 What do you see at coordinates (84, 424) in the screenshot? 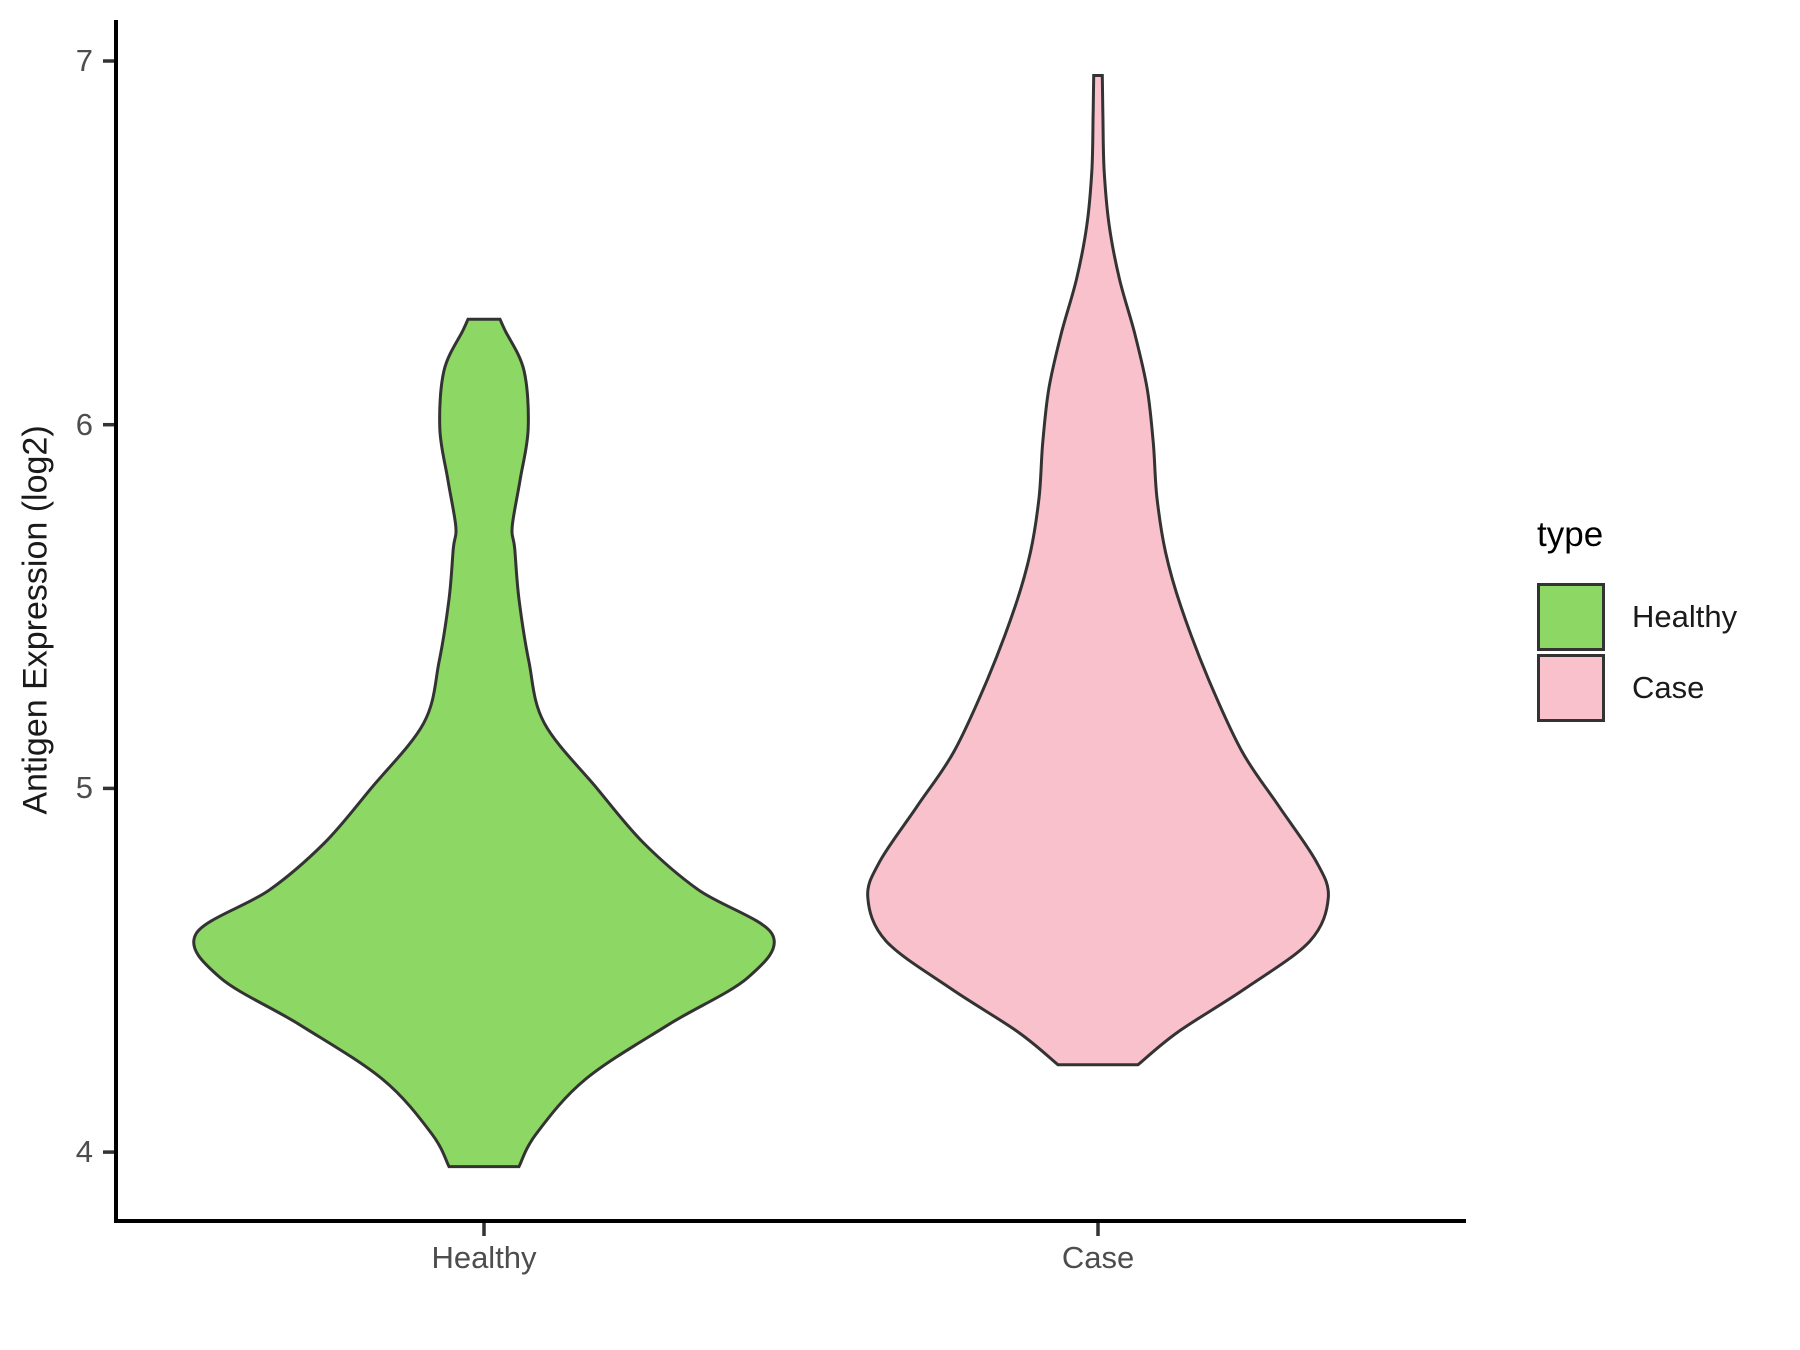
I see `y-tick-label-6: 6` at bounding box center [84, 424].